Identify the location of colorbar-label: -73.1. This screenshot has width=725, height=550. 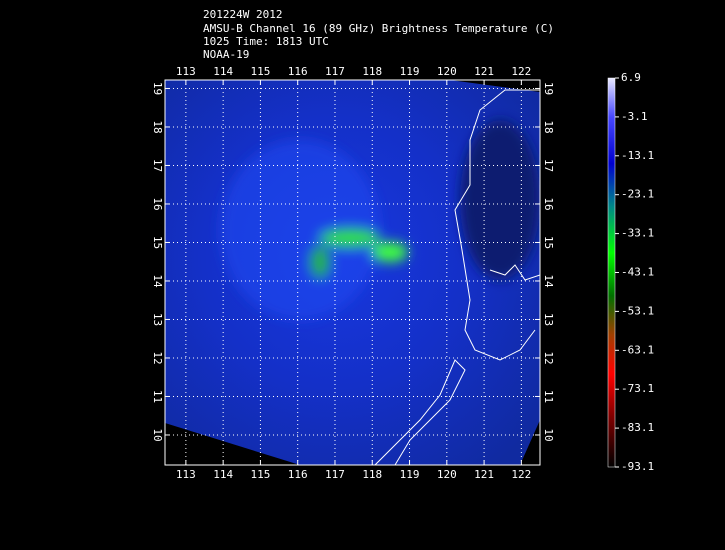
(637, 388).